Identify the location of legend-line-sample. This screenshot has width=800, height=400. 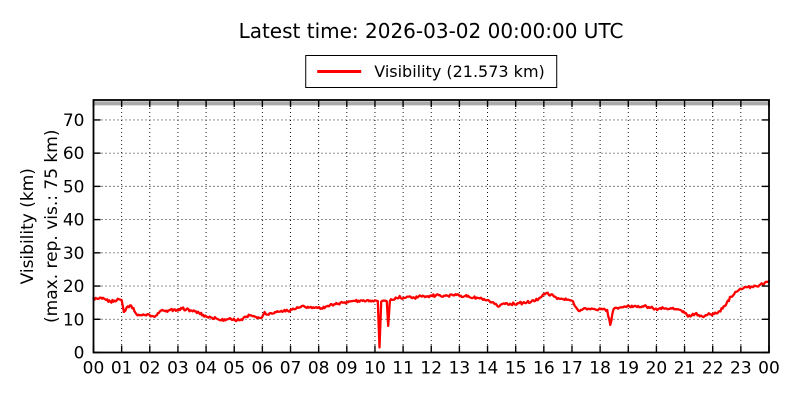
(339, 71).